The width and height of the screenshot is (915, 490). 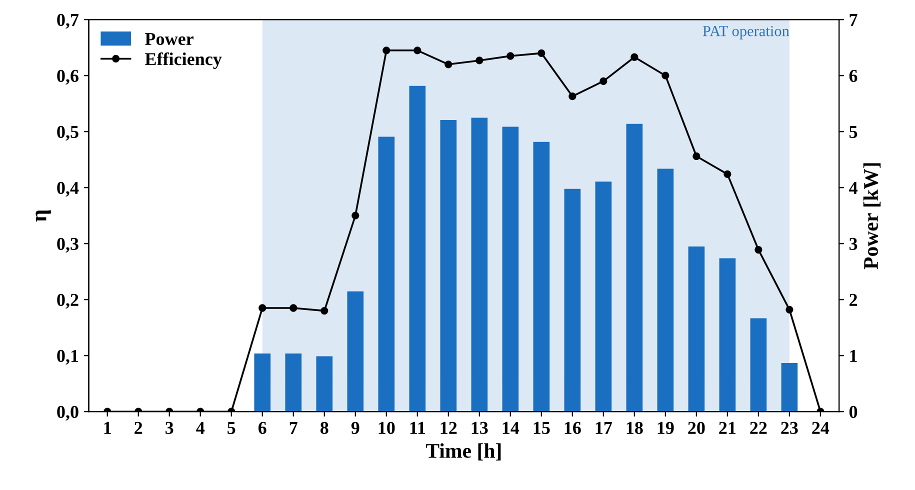 I want to click on x-tick-label: 12, so click(x=448, y=428).